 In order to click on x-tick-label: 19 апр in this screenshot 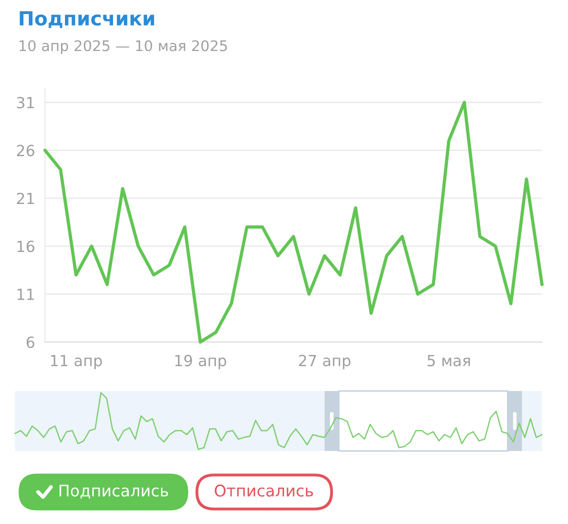, I will do `click(200, 362)`.